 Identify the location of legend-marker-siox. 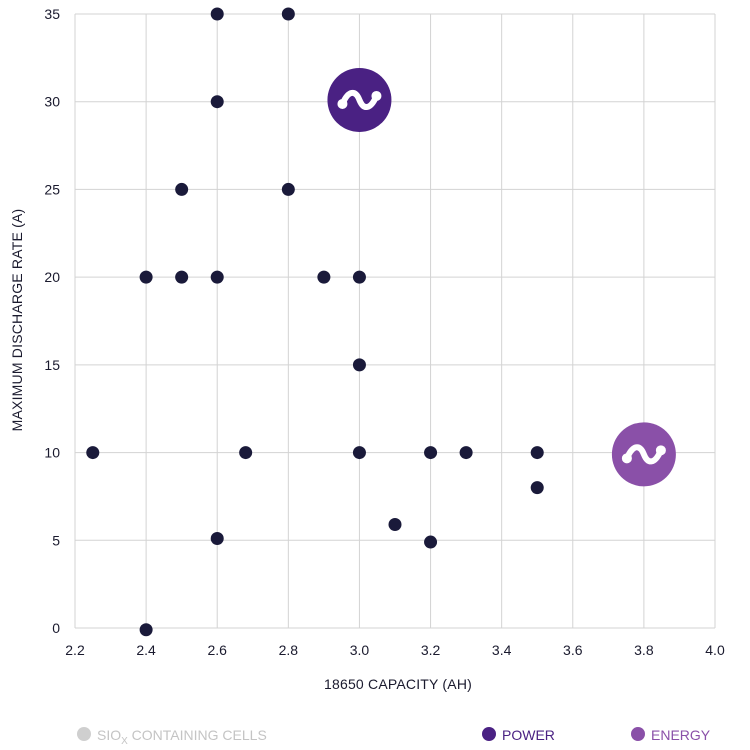
(84, 734).